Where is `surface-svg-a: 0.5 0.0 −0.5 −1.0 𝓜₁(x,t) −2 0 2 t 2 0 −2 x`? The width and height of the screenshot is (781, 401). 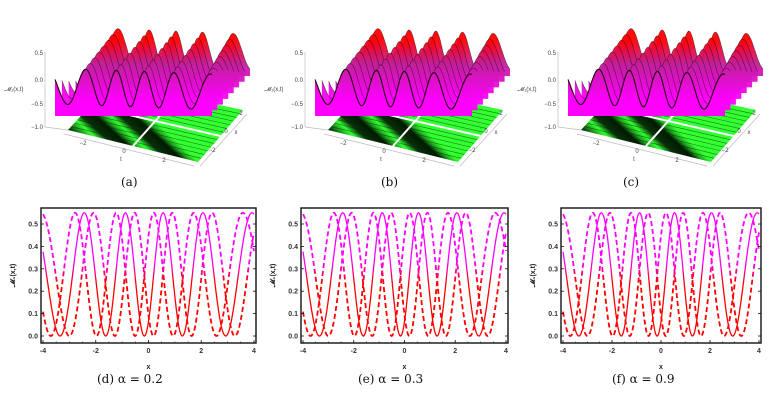
surface-svg-a: 0.5 0.0 −0.5 −1.0 𝓜₁(x,t) −2 0 2 t 2 0 −2 x is located at coordinates (127, 97).